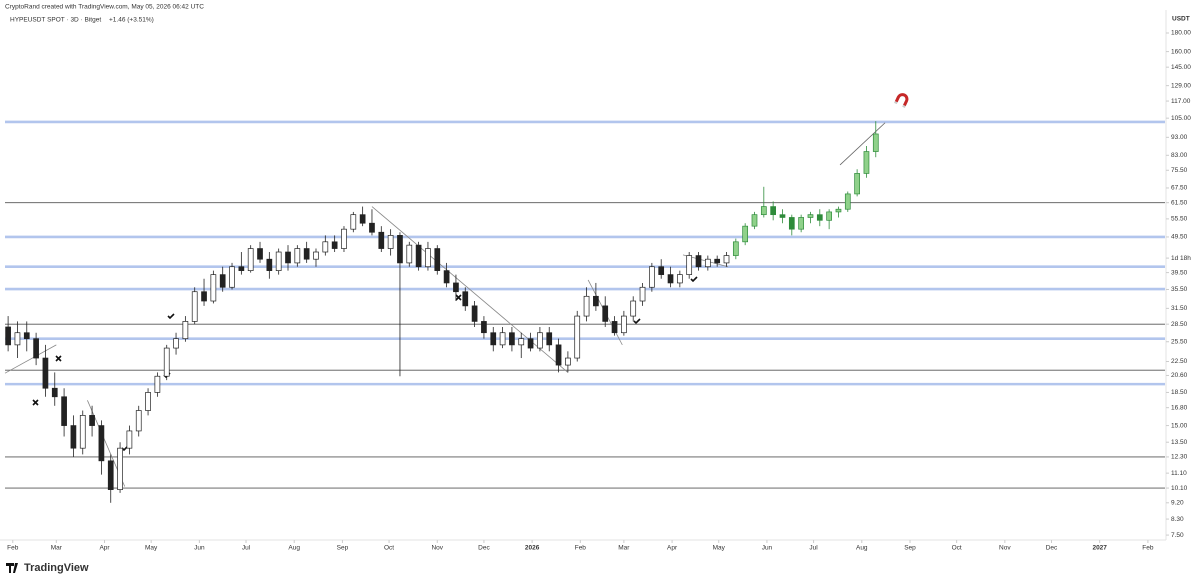 The image size is (1199, 583). What do you see at coordinates (1181, 85) in the screenshot?
I see `y-tick-label: 129.00` at bounding box center [1181, 85].